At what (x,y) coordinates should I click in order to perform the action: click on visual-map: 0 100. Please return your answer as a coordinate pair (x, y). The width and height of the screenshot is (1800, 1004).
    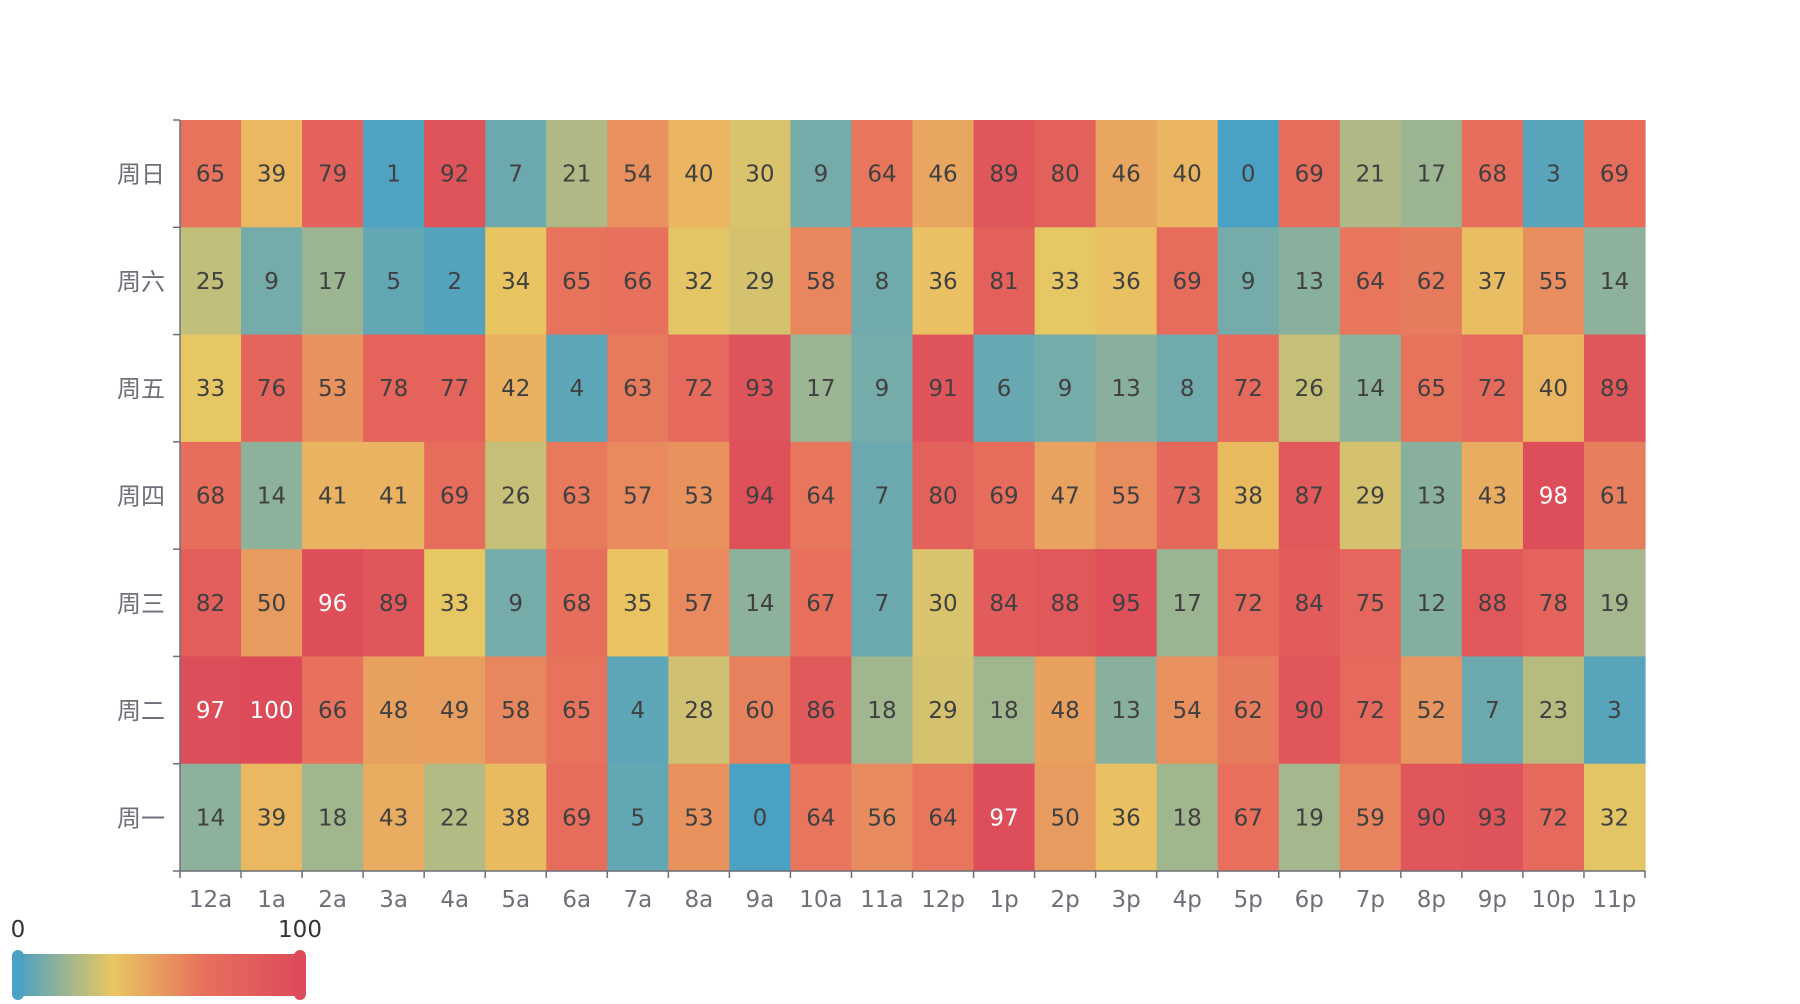
    Looking at the image, I should click on (166, 958).